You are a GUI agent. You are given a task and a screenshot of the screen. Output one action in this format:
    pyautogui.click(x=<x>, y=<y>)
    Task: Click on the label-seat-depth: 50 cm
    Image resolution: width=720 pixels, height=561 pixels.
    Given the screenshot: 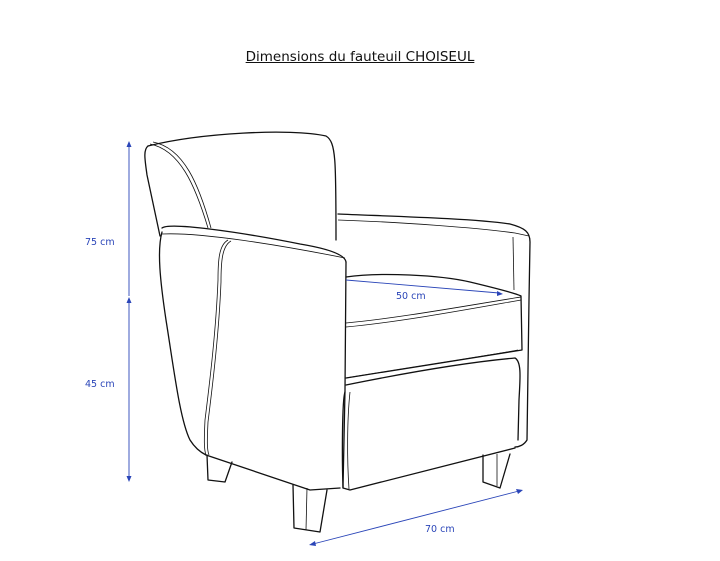 What is the action you would take?
    pyautogui.click(x=411, y=296)
    